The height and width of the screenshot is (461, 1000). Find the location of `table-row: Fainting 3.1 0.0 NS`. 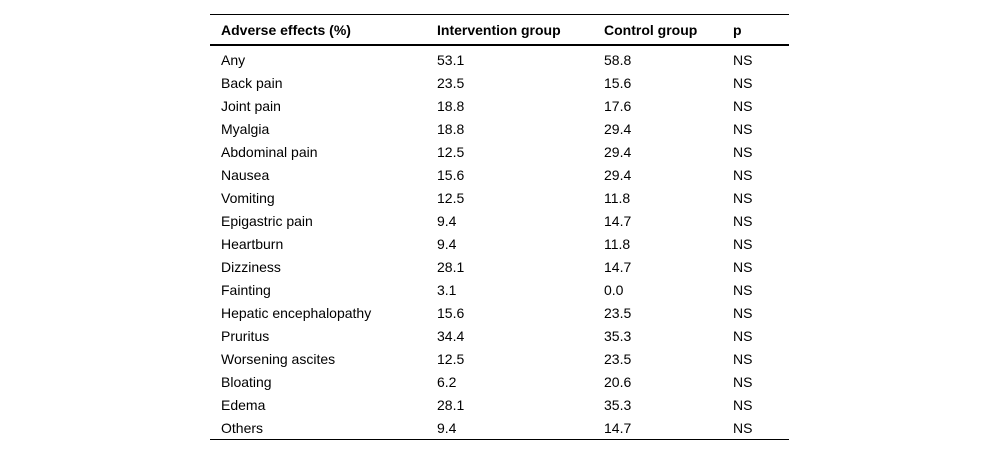

table-row: Fainting 3.1 0.0 NS is located at coordinates (499, 289).